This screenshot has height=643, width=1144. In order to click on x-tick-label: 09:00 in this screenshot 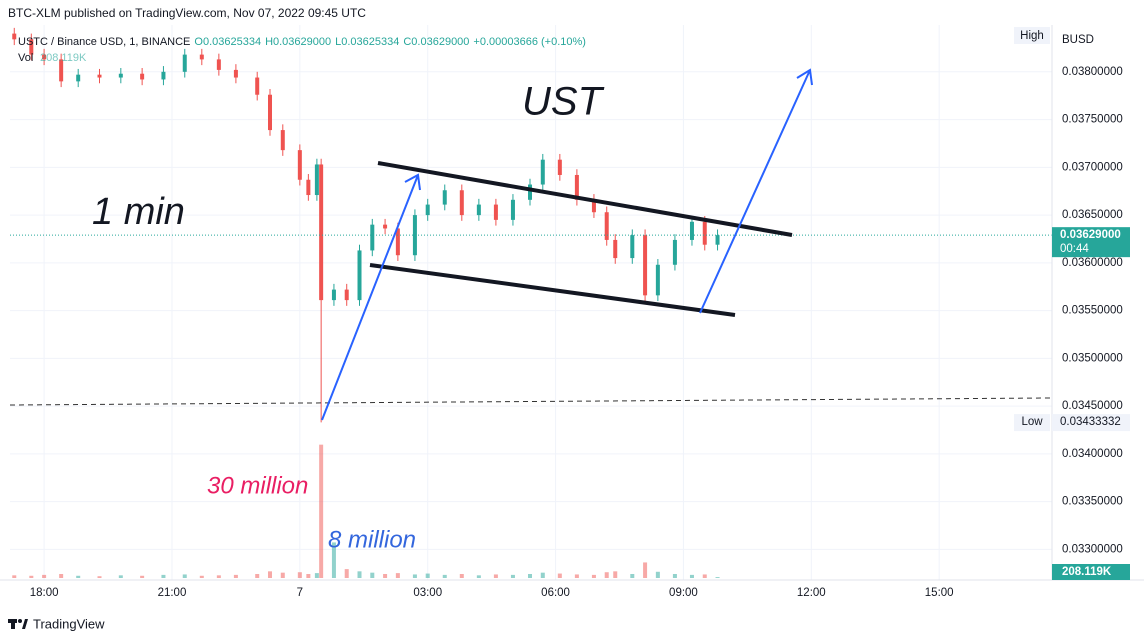, I will do `click(683, 593)`.